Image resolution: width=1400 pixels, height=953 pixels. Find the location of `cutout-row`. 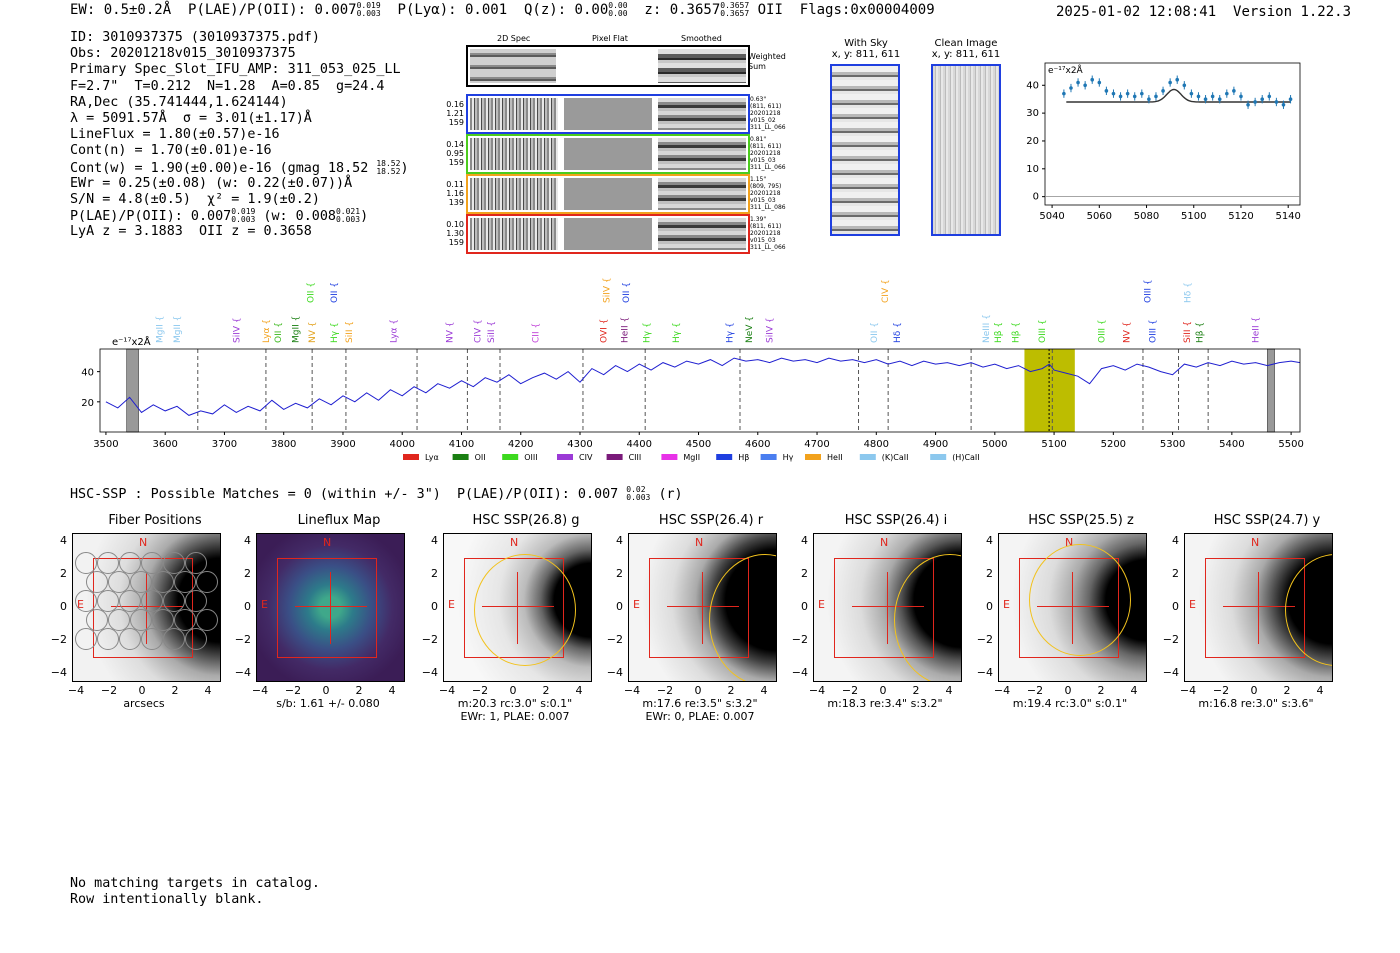

cutout-row is located at coordinates (608, 234).